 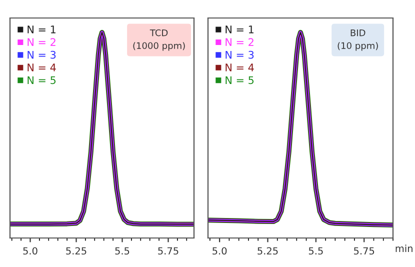 What do you see at coordinates (358, 40) in the screenshot?
I see `annotation: BID (10 ppm)` at bounding box center [358, 40].